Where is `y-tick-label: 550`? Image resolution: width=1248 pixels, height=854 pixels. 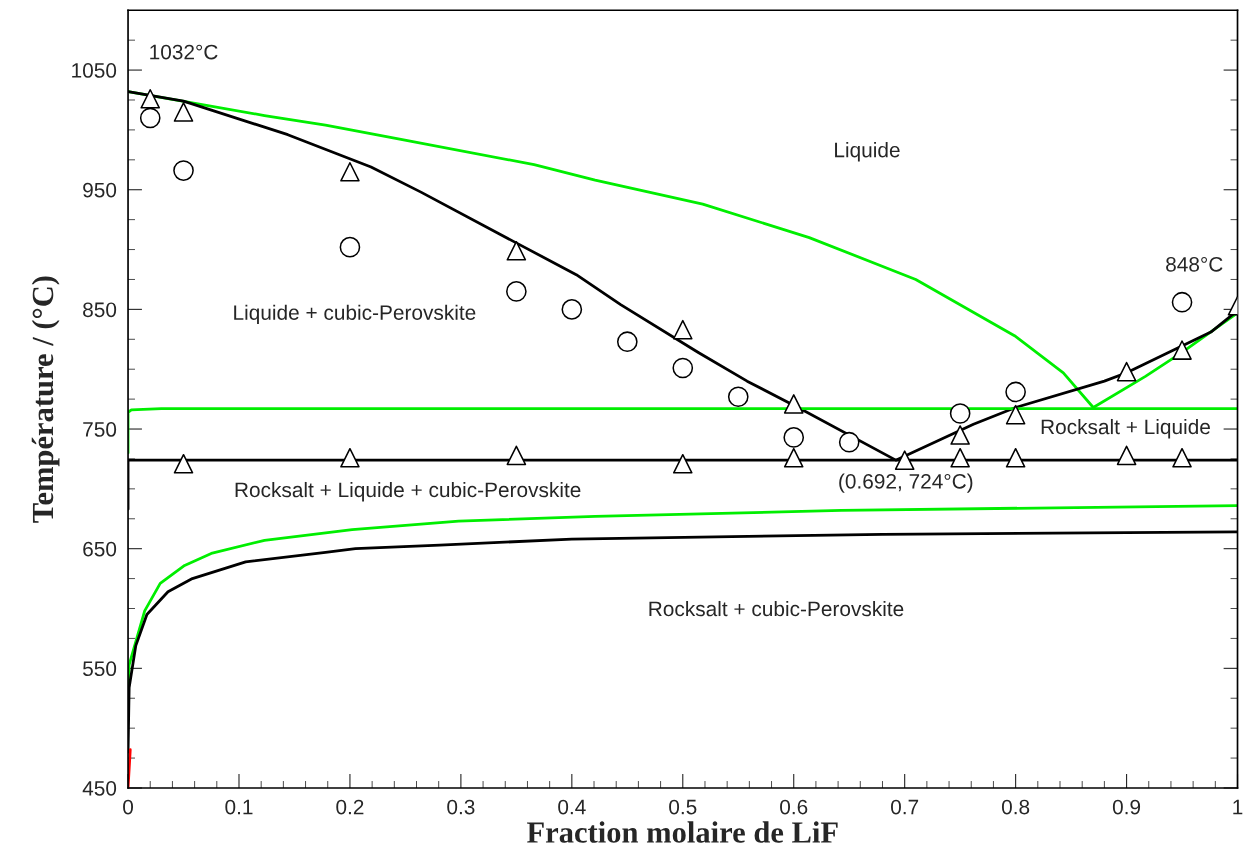 y-tick-label: 550 is located at coordinates (100, 669).